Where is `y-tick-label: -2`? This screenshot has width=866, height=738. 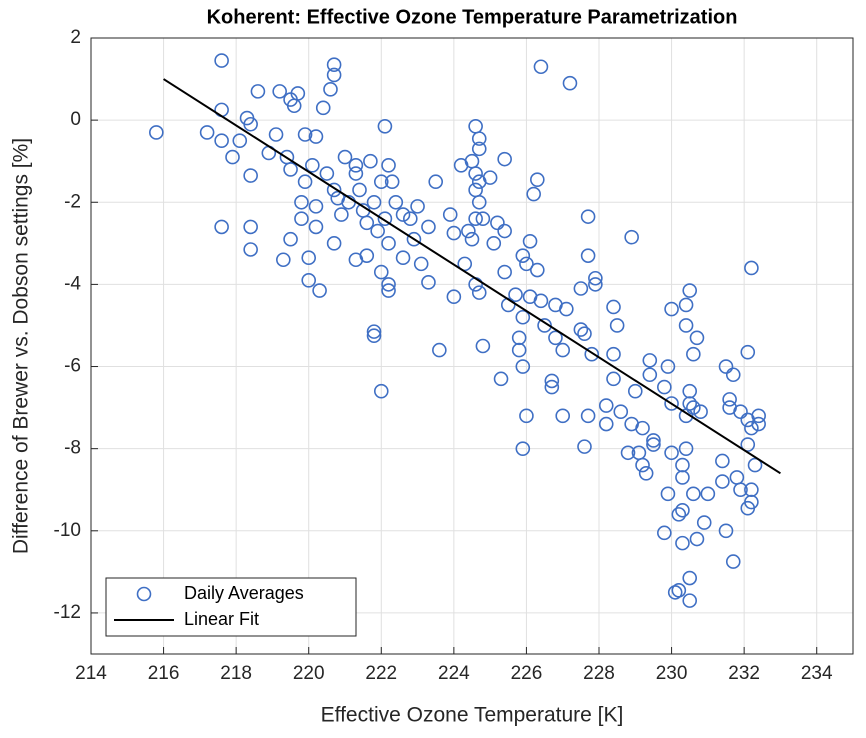
y-tick-label: -2 is located at coordinates (72, 201).